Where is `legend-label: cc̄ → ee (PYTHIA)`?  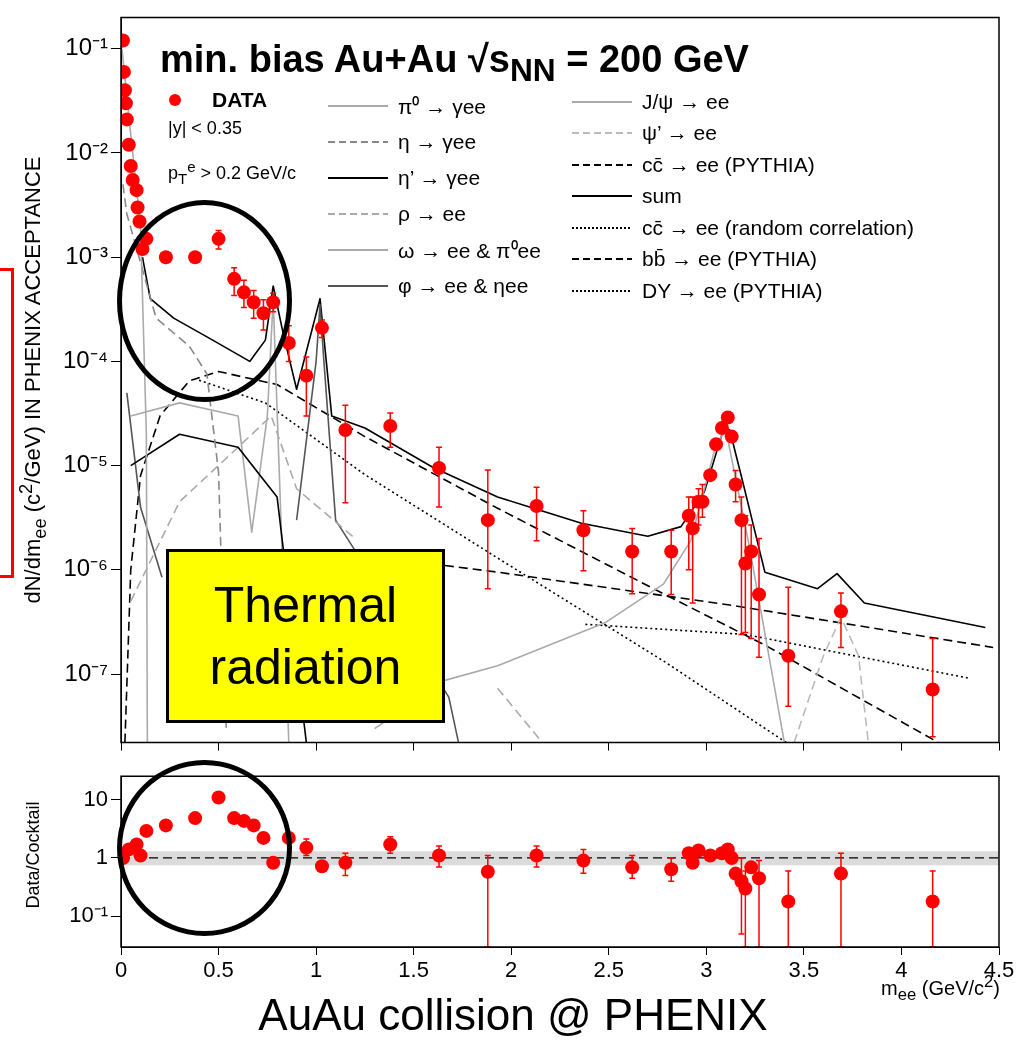 legend-label: cc̄ → ee (PYTHIA) is located at coordinates (728, 164).